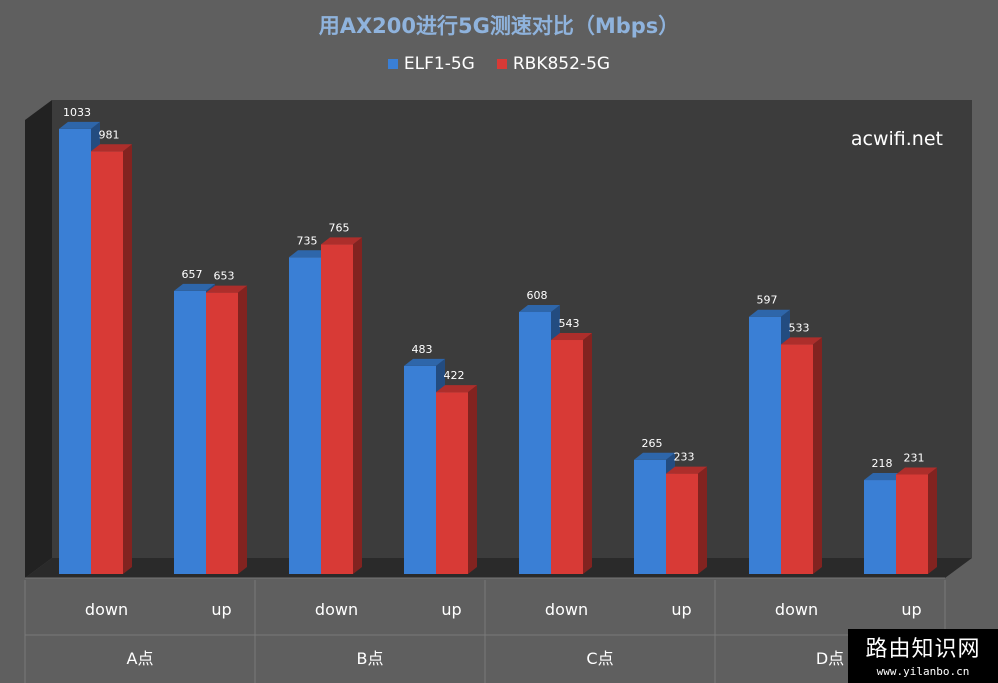 The image size is (998, 683). What do you see at coordinates (38, 339) in the screenshot?
I see `plot-left-wall` at bounding box center [38, 339].